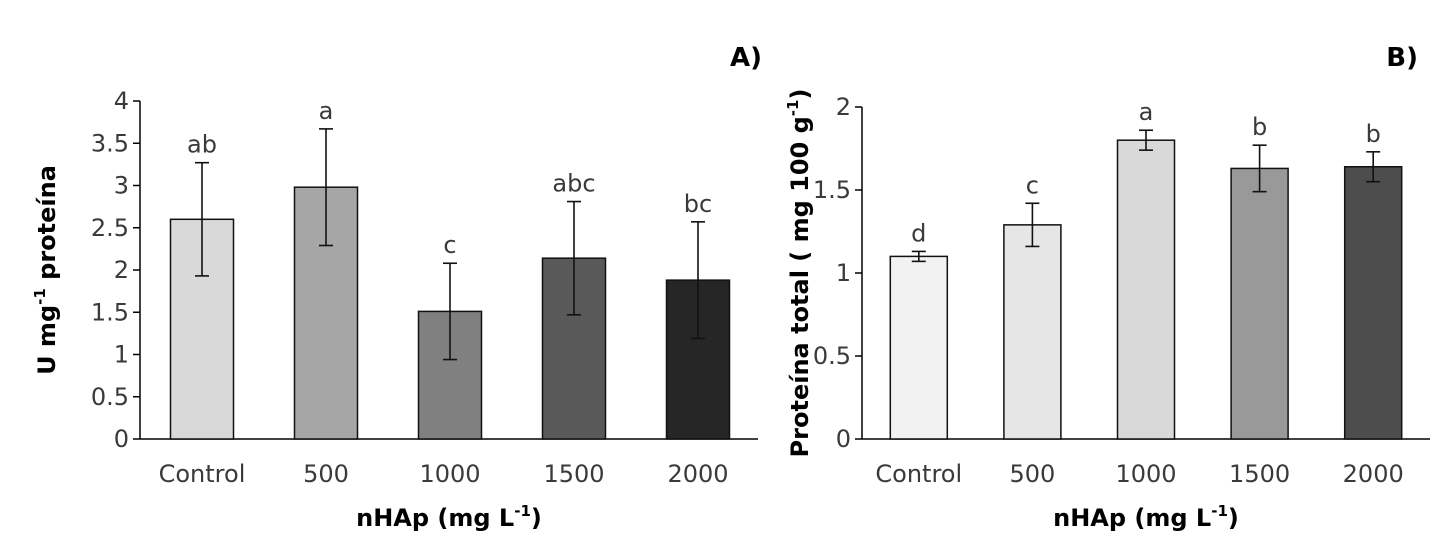 This screenshot has width=1443, height=534. I want to click on panel-a-significance-label: bc, so click(698, 204).